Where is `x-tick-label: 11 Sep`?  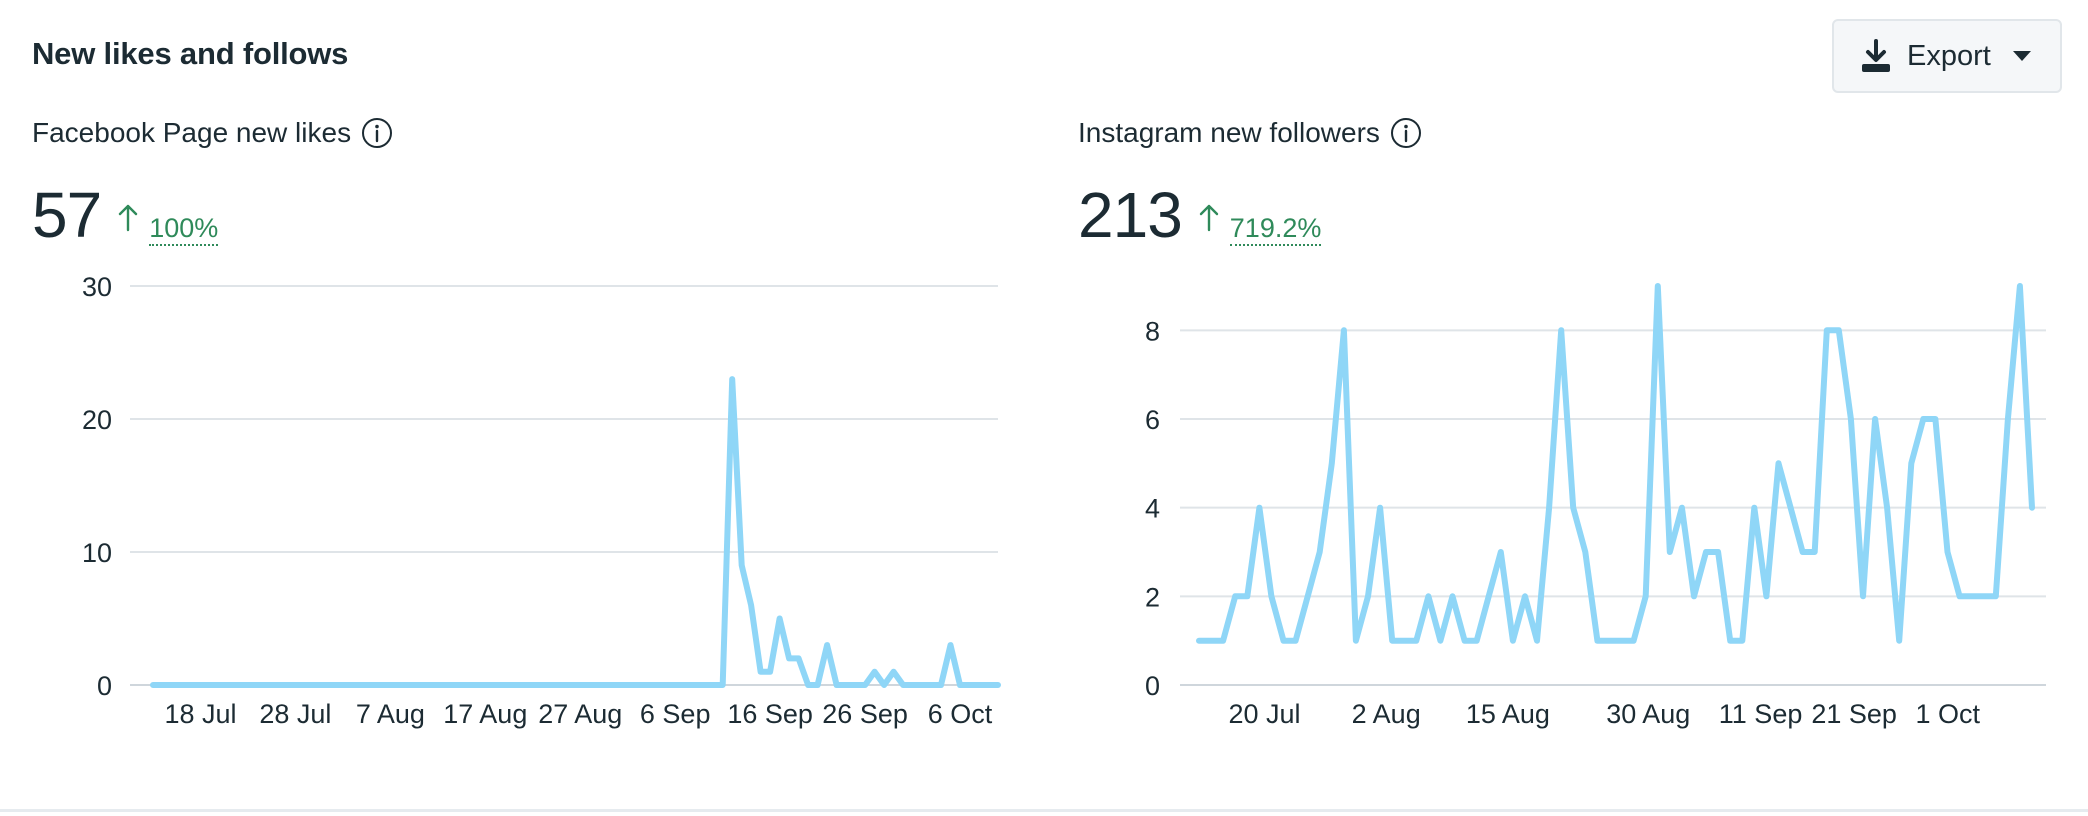
x-tick-label: 11 Sep is located at coordinates (1761, 714).